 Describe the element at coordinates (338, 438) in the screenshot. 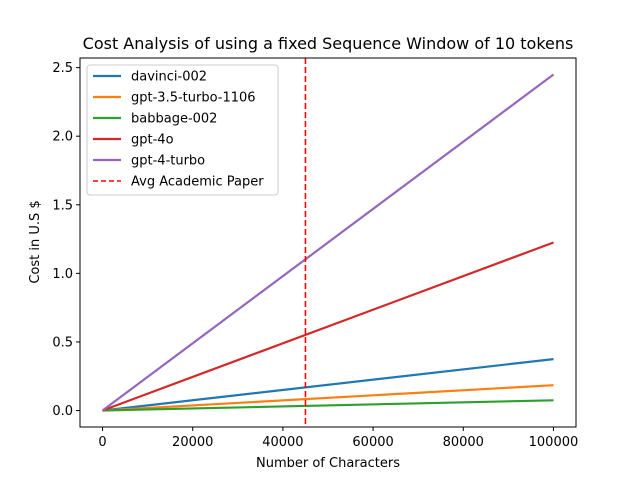

I see `x-axis: 0 20000 40000 60000 80000 100000` at that location.